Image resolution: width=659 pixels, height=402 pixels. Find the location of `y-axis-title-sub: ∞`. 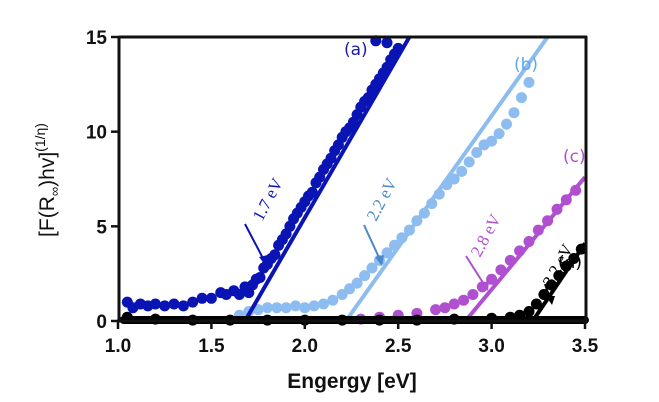

y-axis-title-sub: ∞ is located at coordinates (54, 191).